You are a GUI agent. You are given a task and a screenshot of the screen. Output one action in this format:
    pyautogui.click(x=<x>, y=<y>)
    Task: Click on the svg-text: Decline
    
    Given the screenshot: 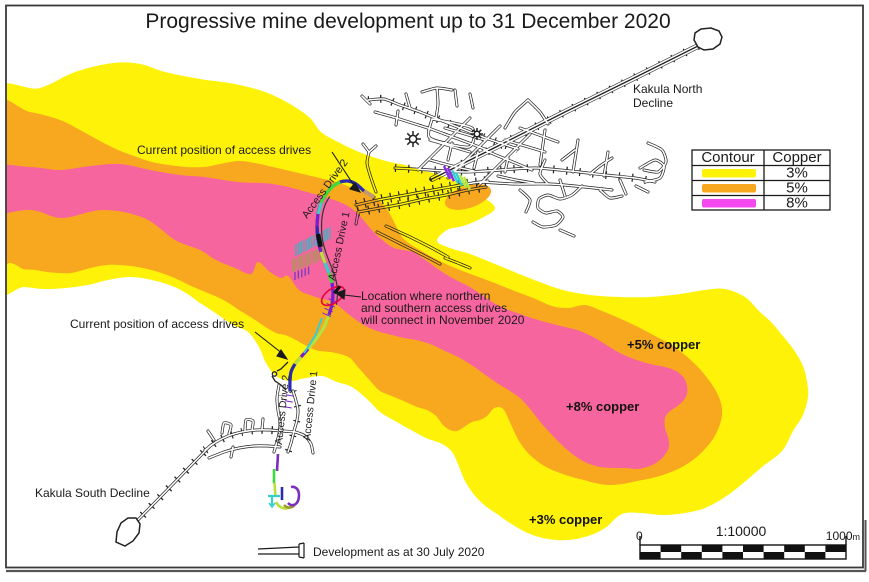 What is the action you would take?
    pyautogui.click(x=653, y=103)
    